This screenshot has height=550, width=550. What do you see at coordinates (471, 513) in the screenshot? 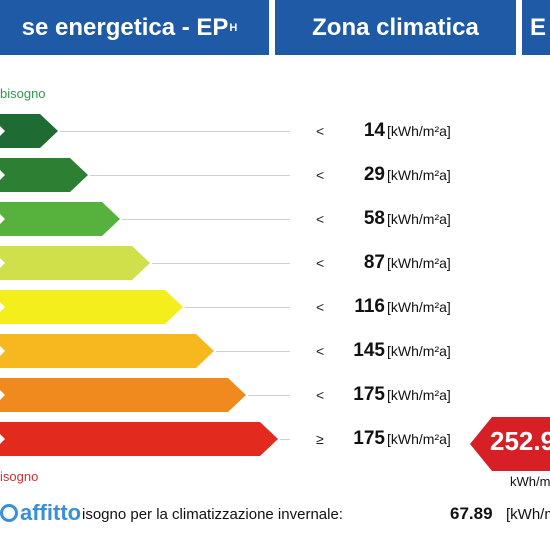
I see `footer-value: 67.89` at bounding box center [471, 513].